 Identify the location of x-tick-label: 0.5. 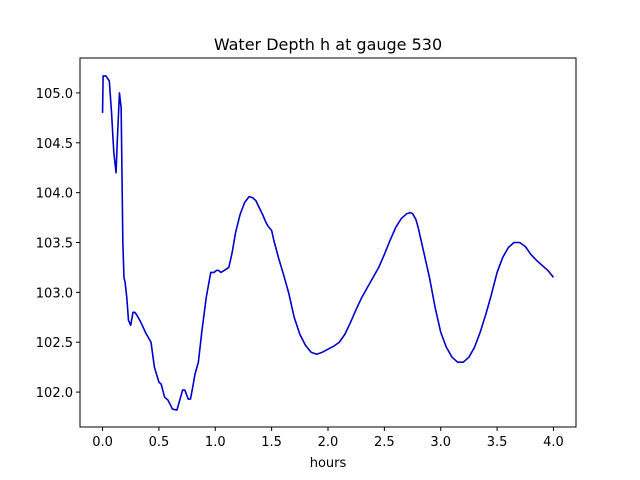
(159, 442).